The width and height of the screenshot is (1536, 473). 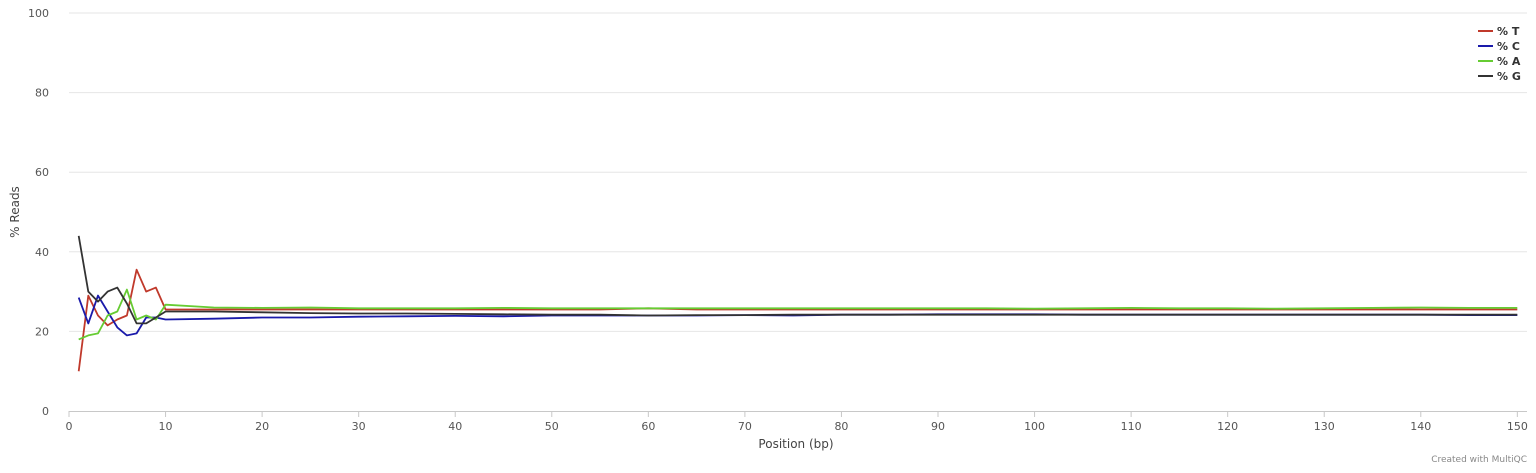 I want to click on x-tick-label: 140, so click(x=1420, y=426).